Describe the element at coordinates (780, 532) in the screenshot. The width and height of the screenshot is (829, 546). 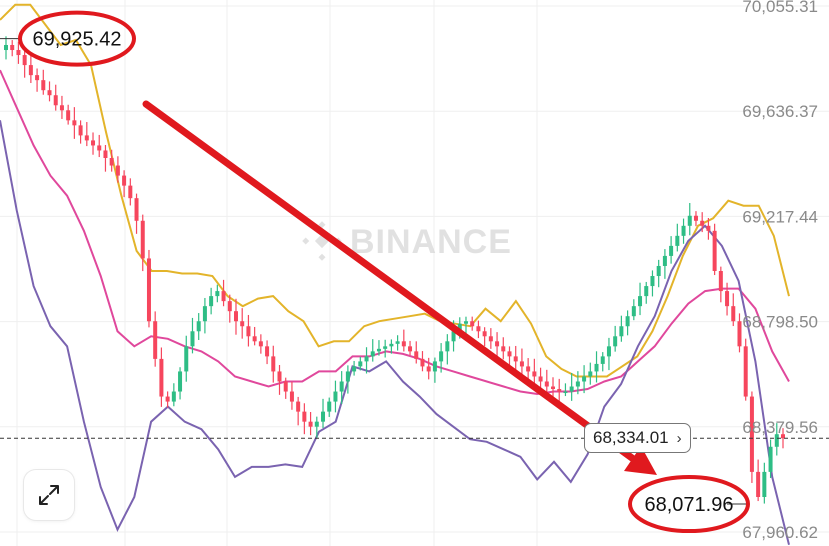
I see `y-tick-label: 67,960.62` at that location.